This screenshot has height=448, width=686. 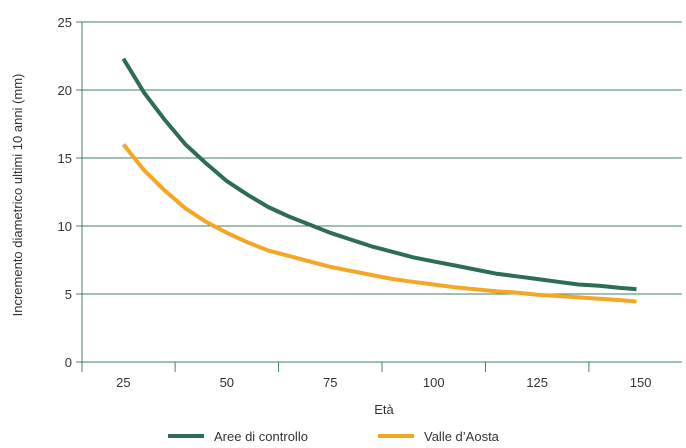 What do you see at coordinates (384, 409) in the screenshot?
I see `x-axis-title: Età` at bounding box center [384, 409].